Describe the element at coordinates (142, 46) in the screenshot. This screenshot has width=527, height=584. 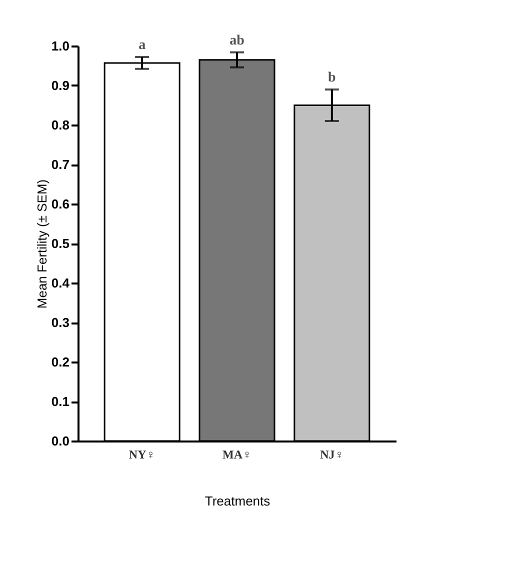
I see `annotation: a` at that location.